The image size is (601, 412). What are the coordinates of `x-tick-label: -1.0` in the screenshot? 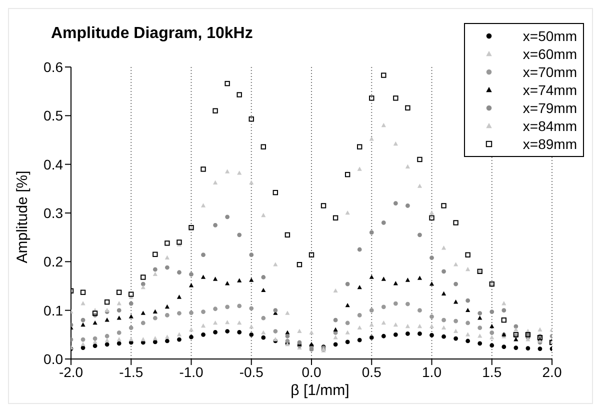 It's located at (191, 372).